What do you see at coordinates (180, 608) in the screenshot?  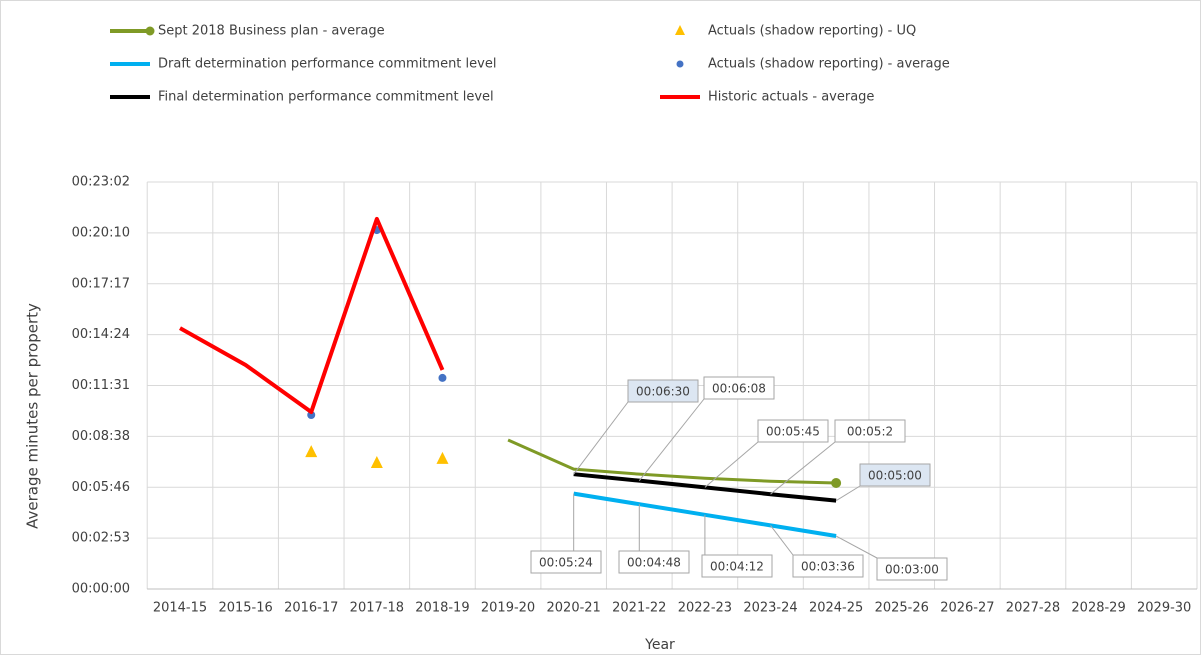 I see `x-tick-label: 2014-15` at bounding box center [180, 608].